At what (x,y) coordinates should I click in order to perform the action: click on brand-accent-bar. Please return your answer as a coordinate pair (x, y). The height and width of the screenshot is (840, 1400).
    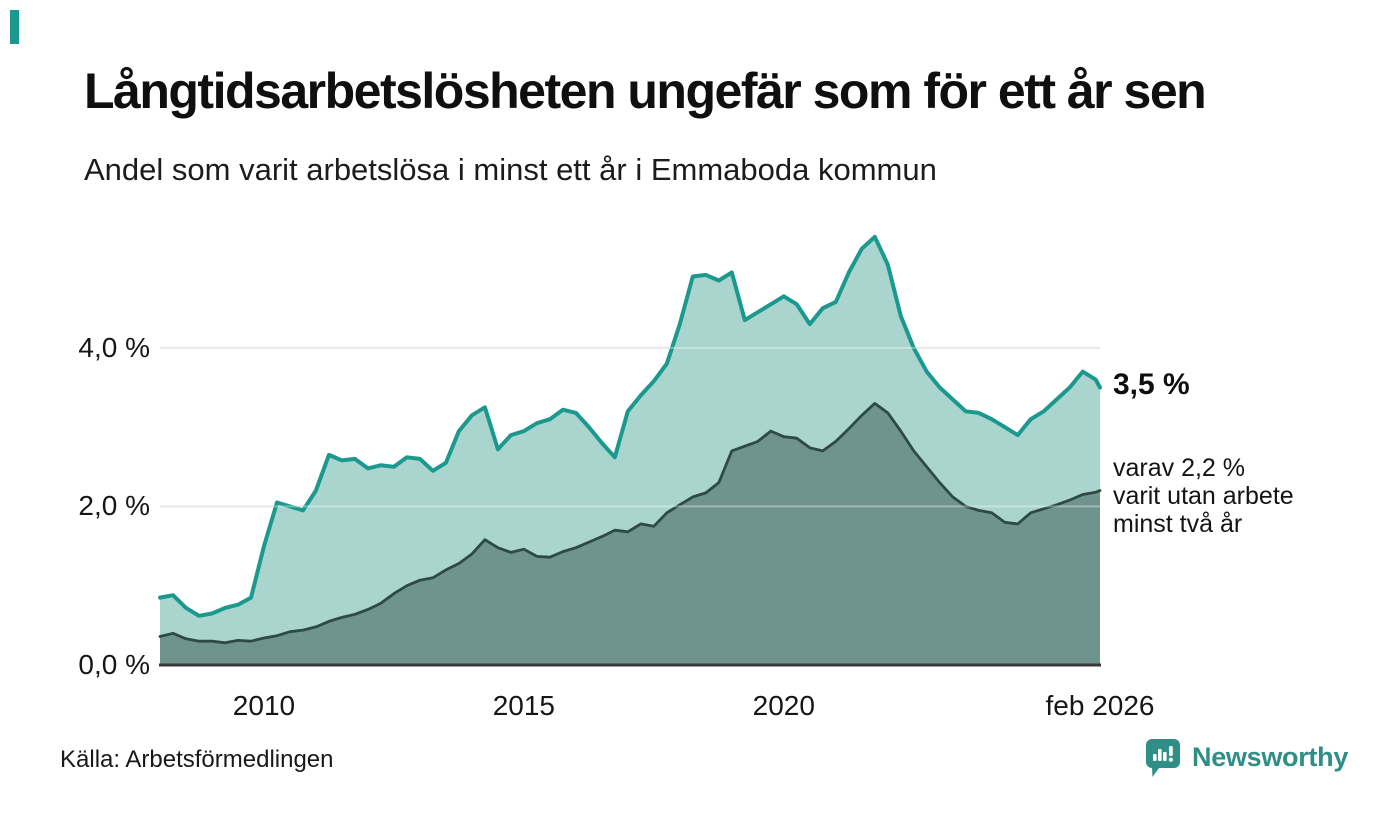
    Looking at the image, I should click on (14, 27).